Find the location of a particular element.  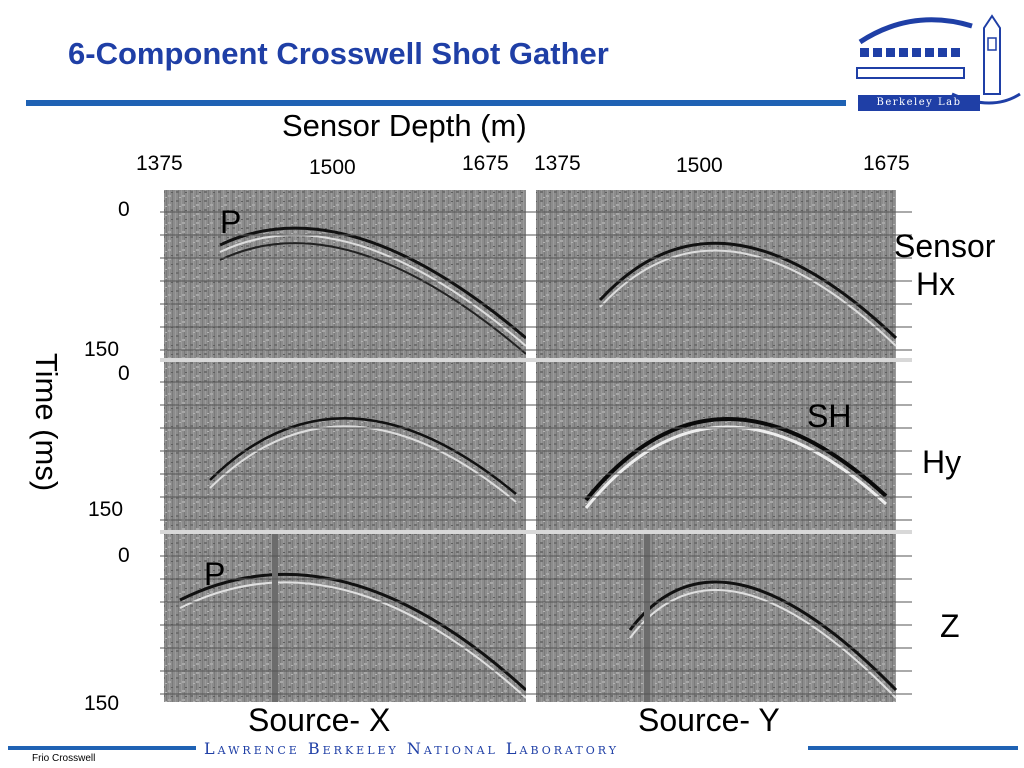

row-label-hy: Hy is located at coordinates (942, 462).